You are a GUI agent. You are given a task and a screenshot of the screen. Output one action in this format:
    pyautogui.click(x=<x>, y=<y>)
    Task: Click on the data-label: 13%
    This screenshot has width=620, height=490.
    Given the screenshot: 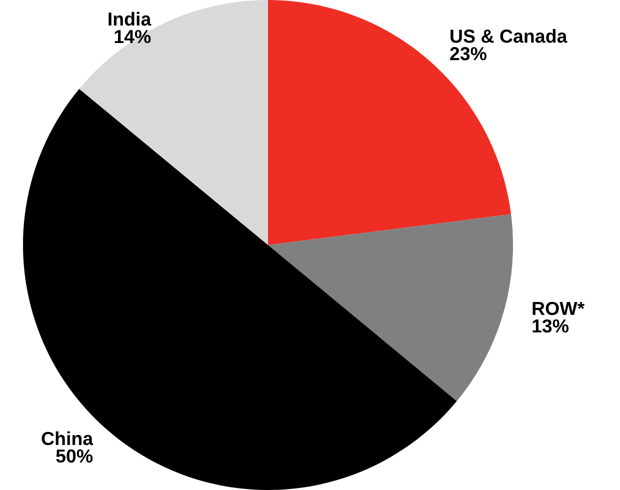 What is the action you would take?
    pyautogui.click(x=550, y=326)
    